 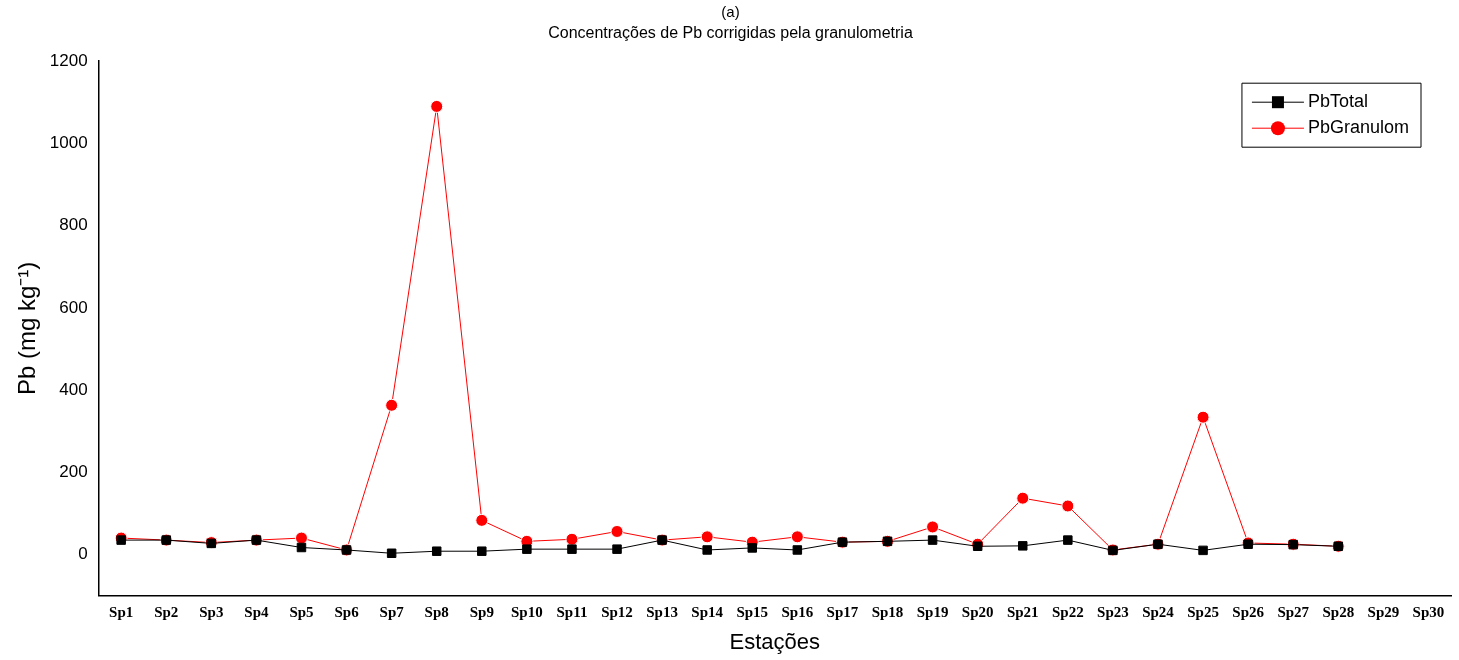 What do you see at coordinates (73, 225) in the screenshot?
I see `y-tick-label: 800` at bounding box center [73, 225].